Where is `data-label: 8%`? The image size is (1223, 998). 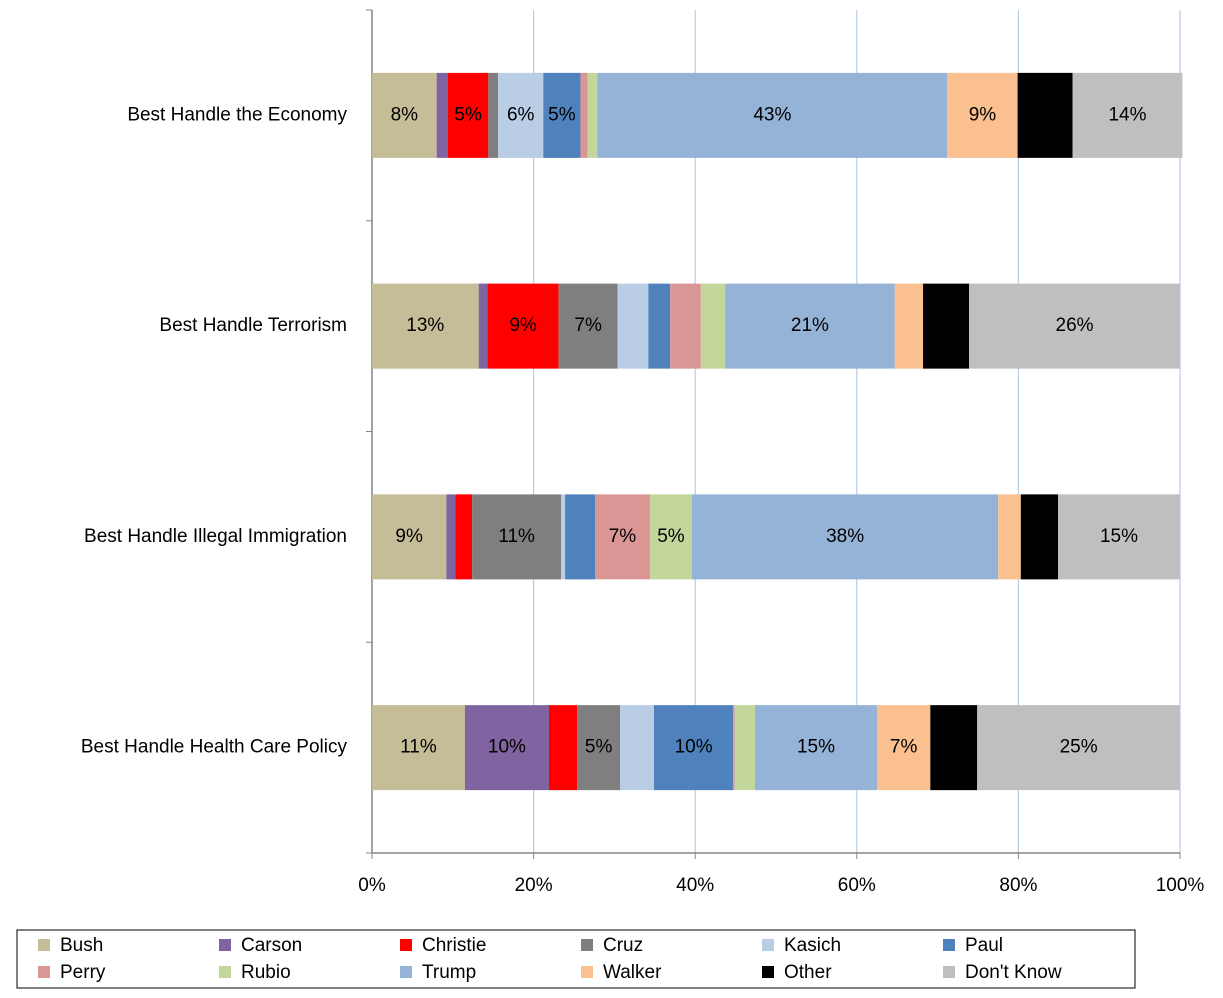 data-label: 8% is located at coordinates (405, 114).